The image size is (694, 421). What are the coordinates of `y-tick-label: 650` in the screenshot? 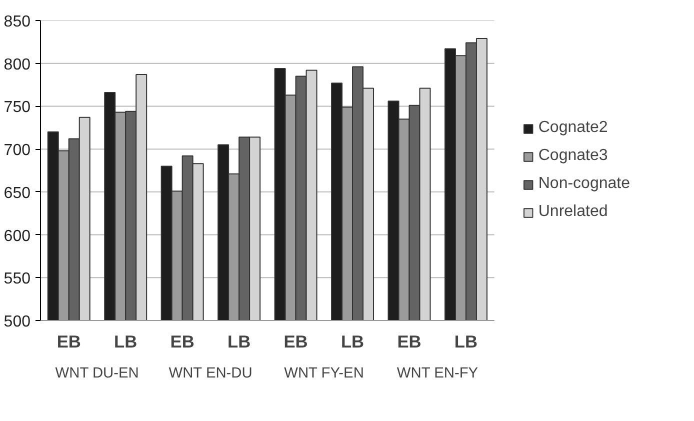 It's located at (17, 193).